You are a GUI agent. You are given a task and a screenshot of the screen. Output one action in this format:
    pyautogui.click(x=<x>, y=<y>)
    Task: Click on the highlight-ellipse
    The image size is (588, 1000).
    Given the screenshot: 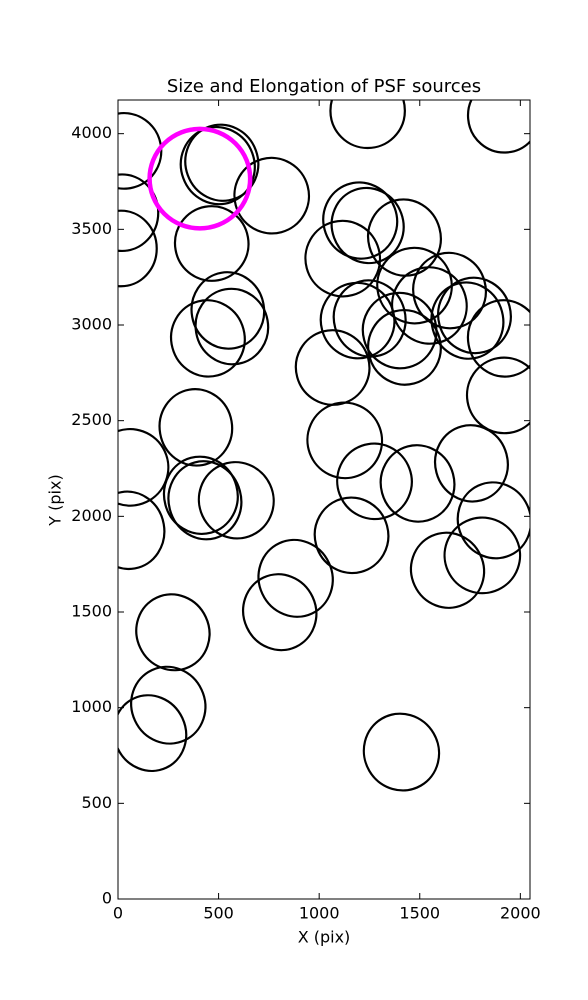 What is the action you would take?
    pyautogui.click(x=200, y=178)
    